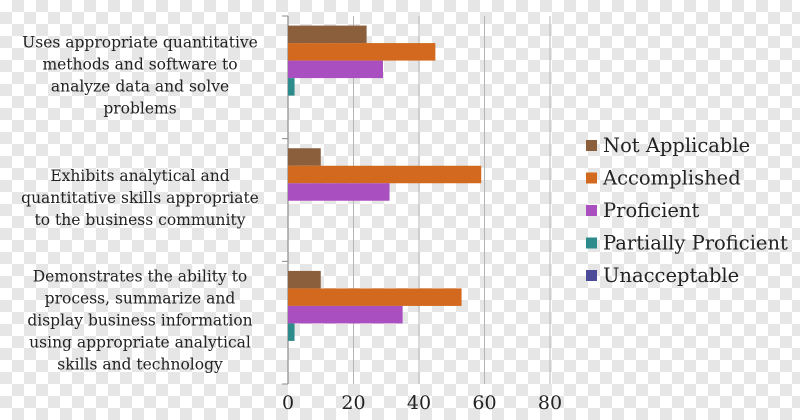  Describe the element at coordinates (671, 178) in the screenshot. I see `legend-label: Accomplished` at that location.